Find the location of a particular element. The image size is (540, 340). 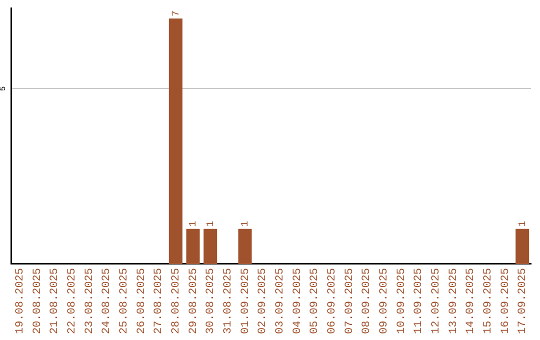

x-tick-label: 20.08.2025 is located at coordinates (38, 301).